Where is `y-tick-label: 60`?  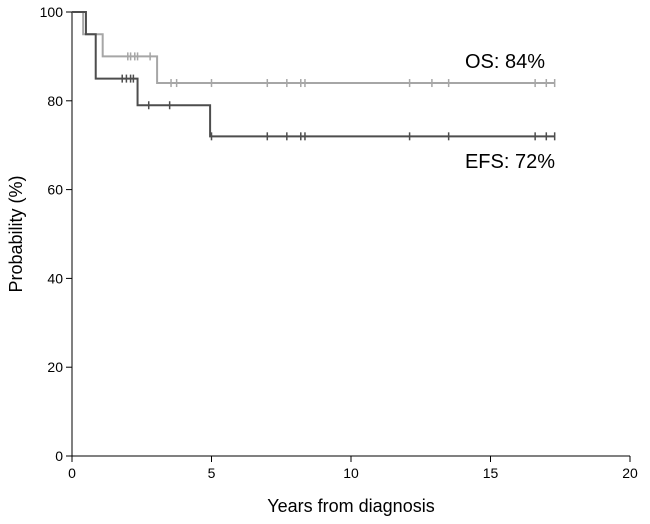 y-tick-label: 60 is located at coordinates (55, 190).